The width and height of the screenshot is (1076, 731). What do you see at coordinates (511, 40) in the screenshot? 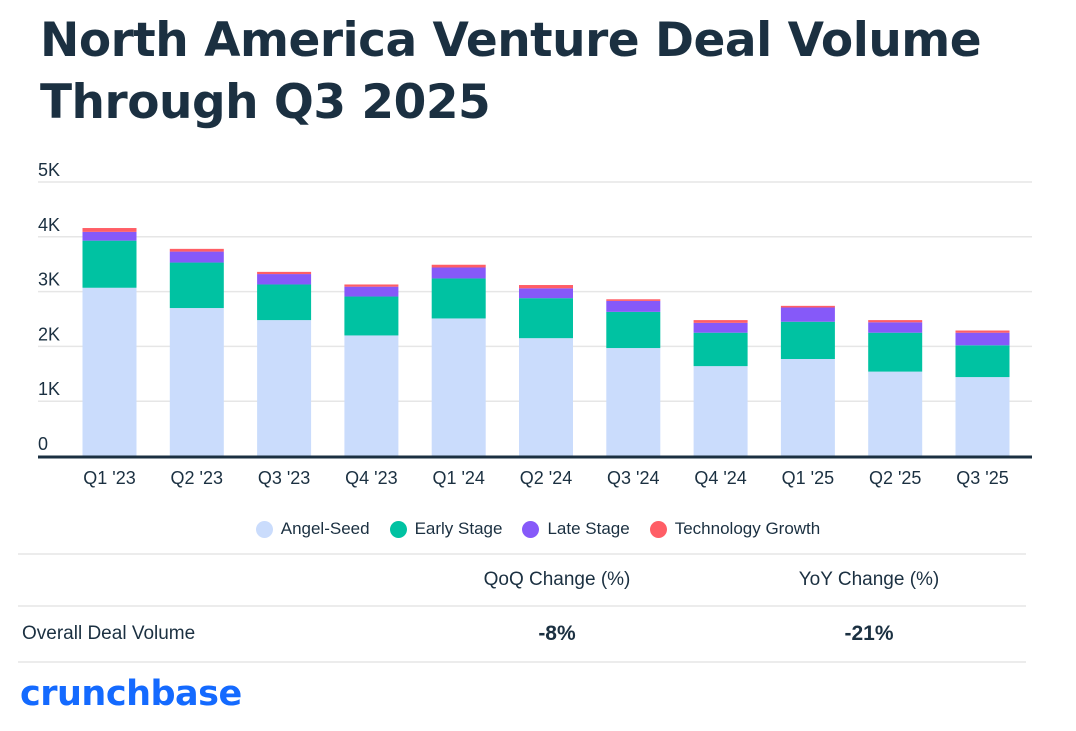
I see `title-line-1: North America Venture Deal Volume` at bounding box center [511, 40].